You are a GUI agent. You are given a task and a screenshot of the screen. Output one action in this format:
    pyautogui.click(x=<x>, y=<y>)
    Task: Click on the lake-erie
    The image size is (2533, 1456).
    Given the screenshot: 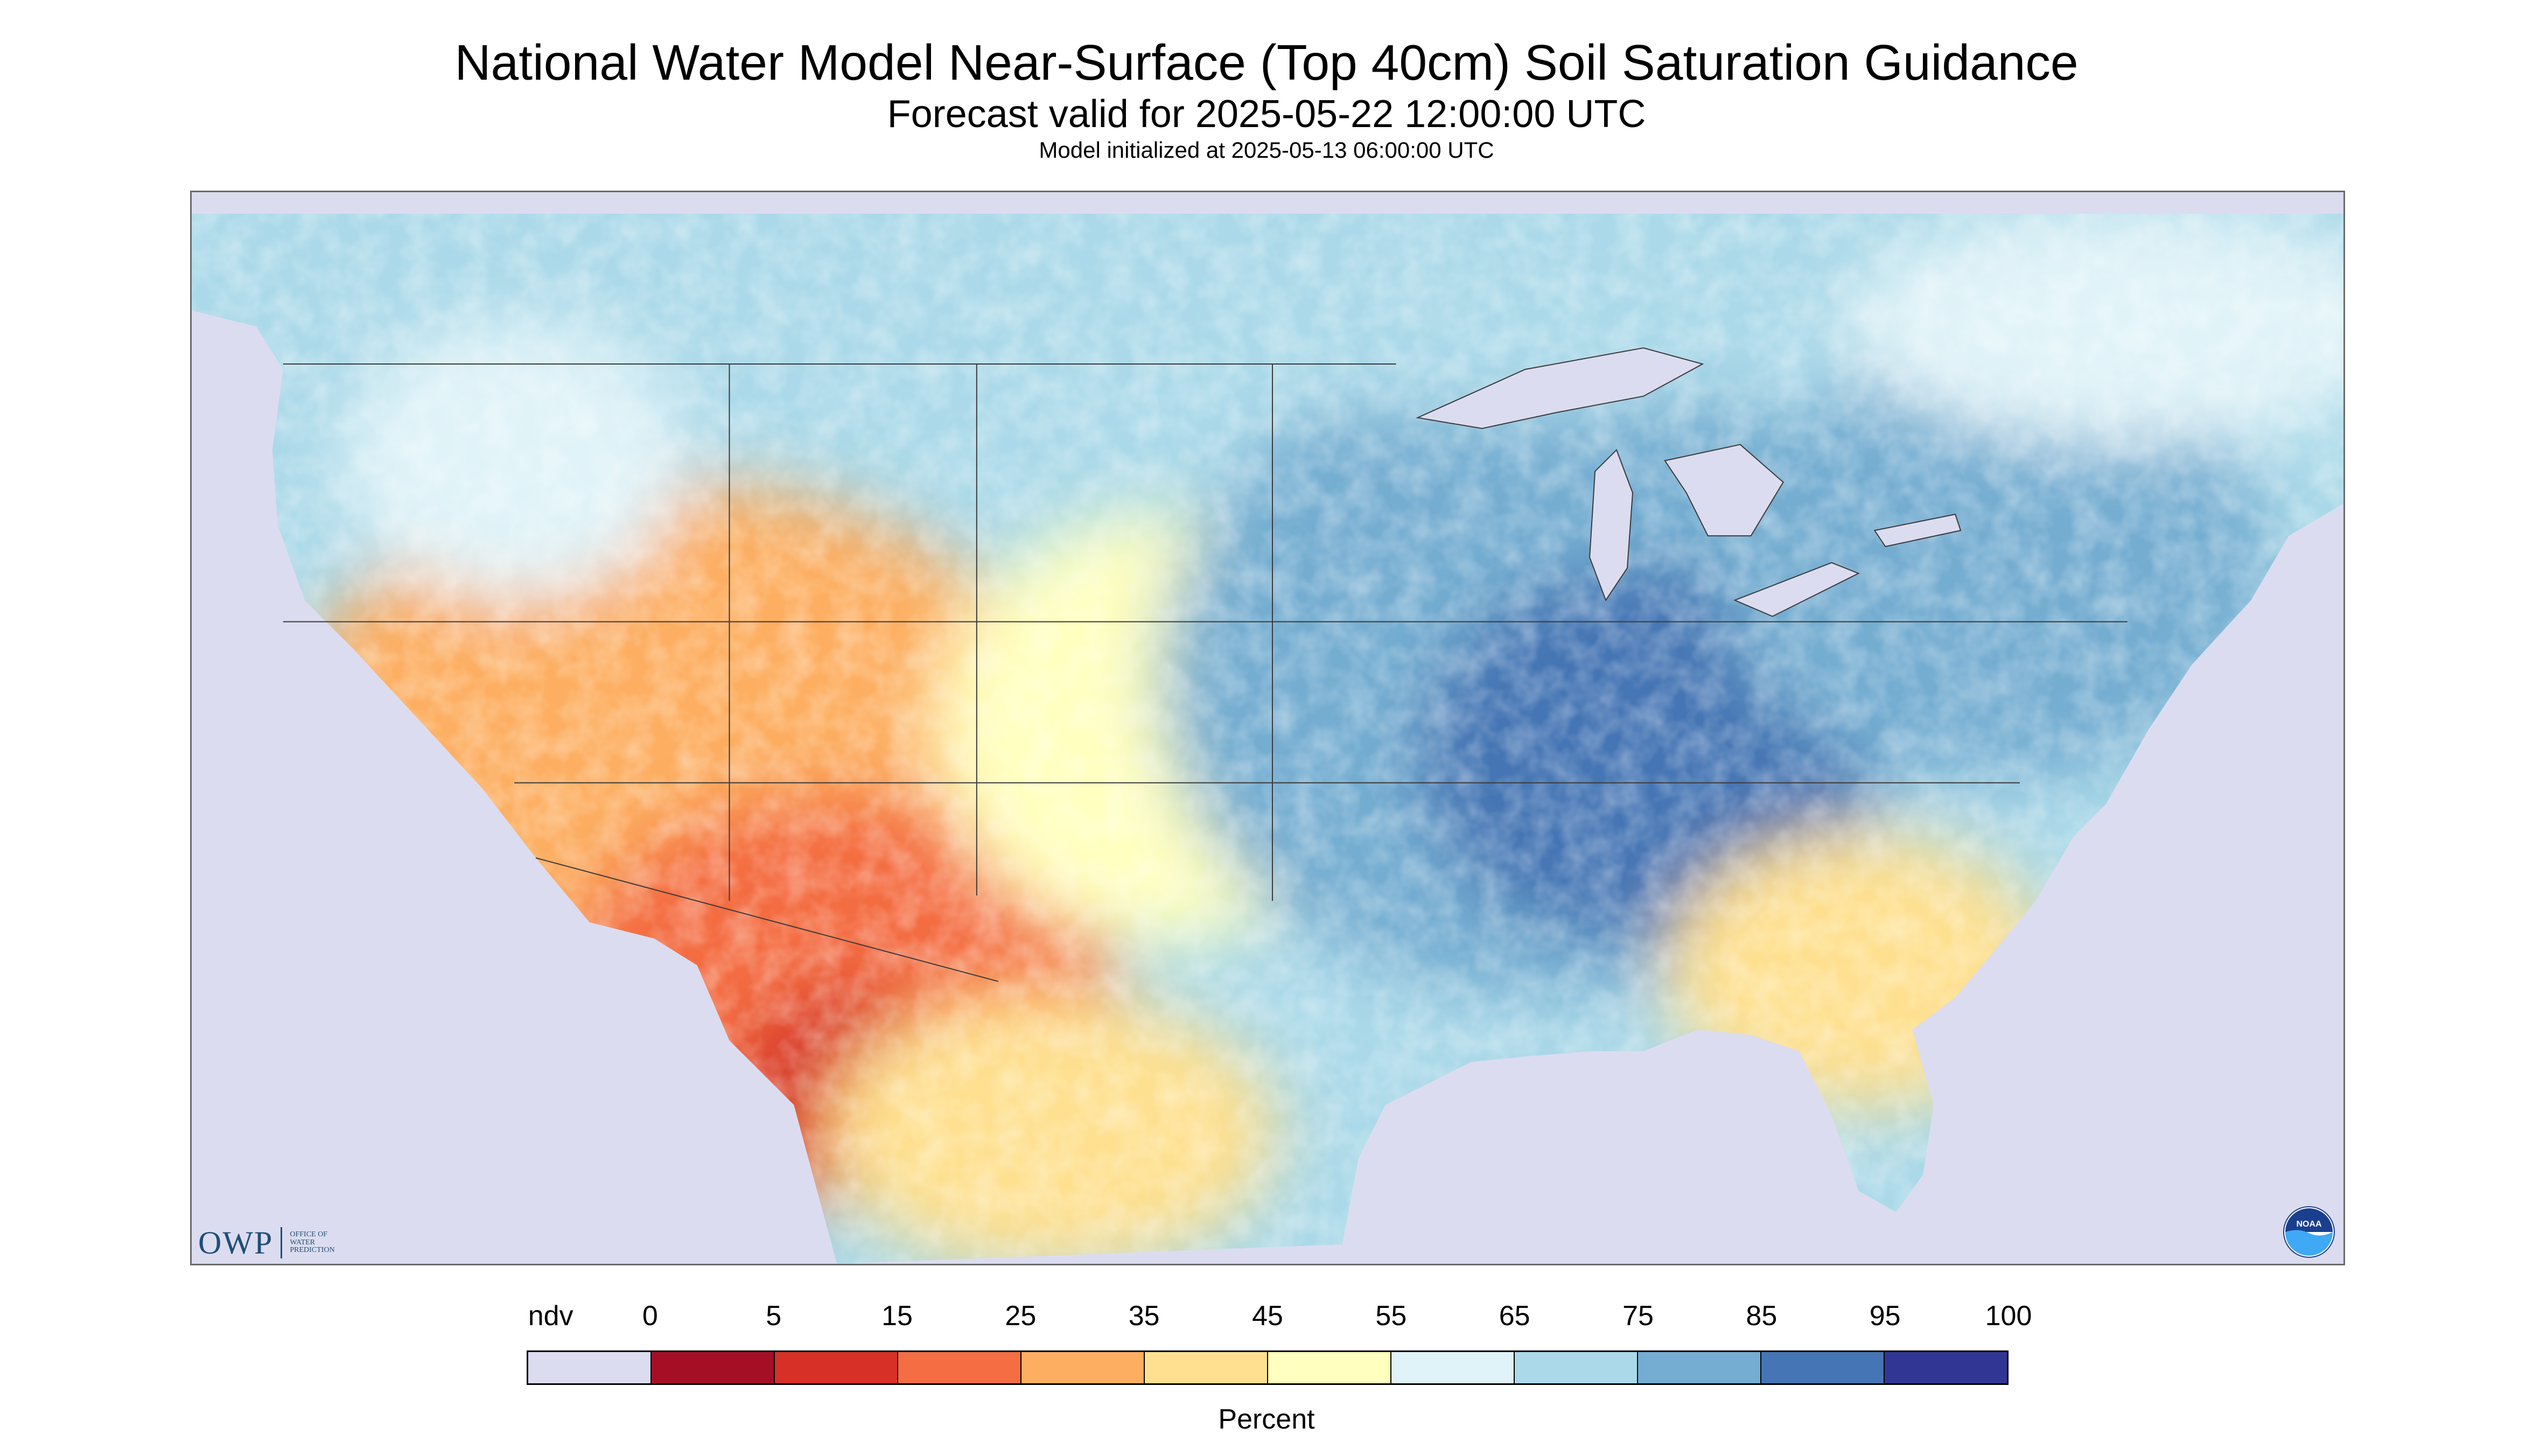 What is the action you would take?
    pyautogui.click(x=1796, y=589)
    